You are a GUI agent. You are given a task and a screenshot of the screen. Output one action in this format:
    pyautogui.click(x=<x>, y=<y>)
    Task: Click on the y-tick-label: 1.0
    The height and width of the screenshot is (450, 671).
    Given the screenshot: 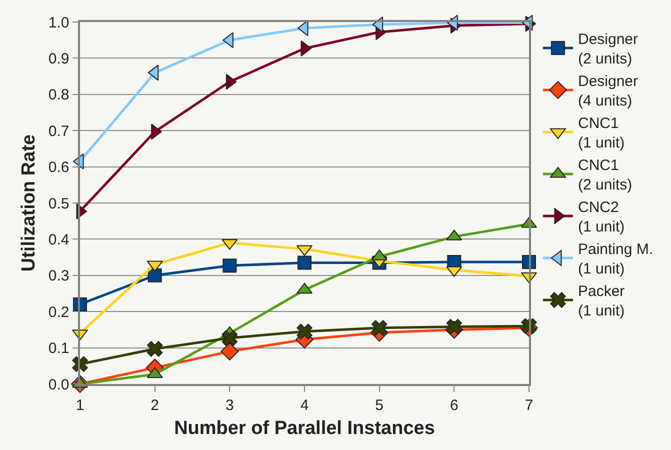 What is the action you would take?
    pyautogui.click(x=59, y=23)
    